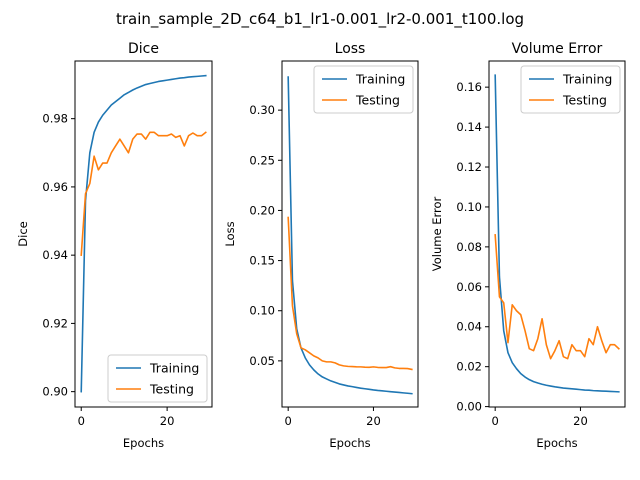  I want to click on y-tick-label: 0.98, so click(55, 119).